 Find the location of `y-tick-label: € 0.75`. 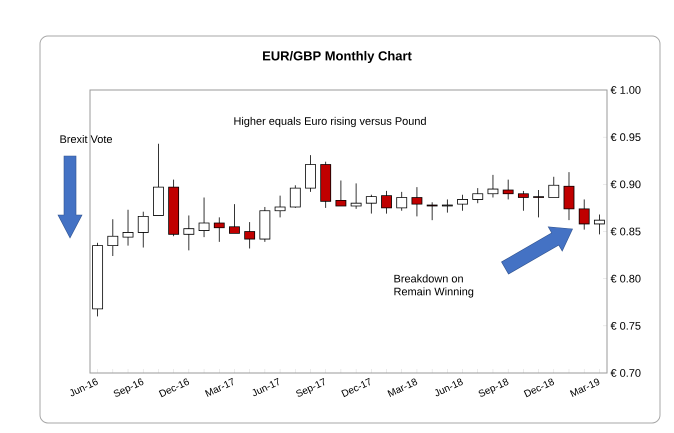

y-tick-label: € 0.75 is located at coordinates (625, 326).